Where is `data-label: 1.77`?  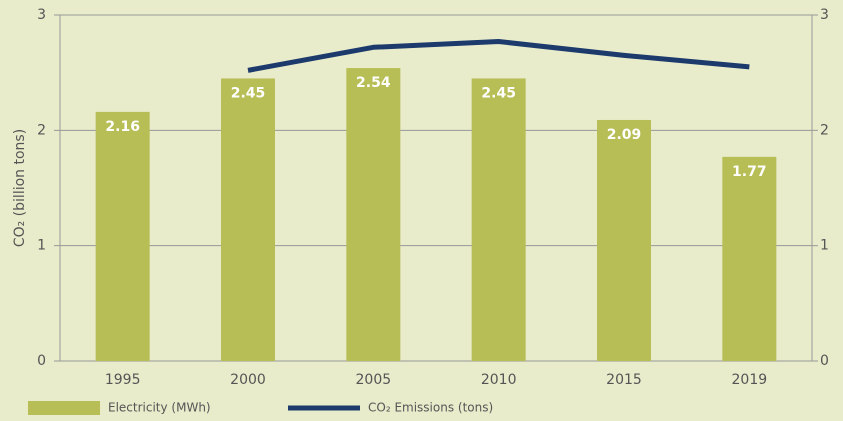 data-label: 1.77 is located at coordinates (749, 172).